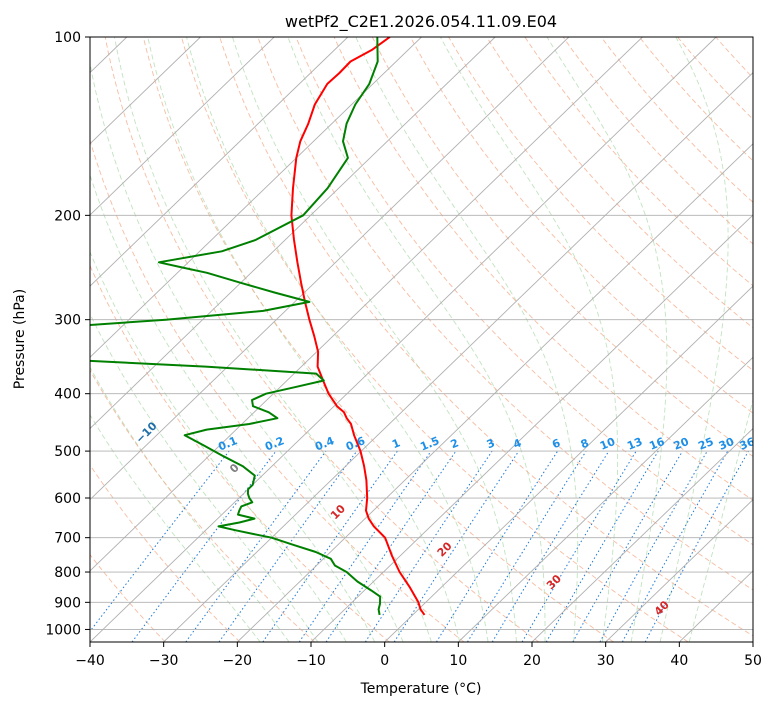 The height and width of the screenshot is (712, 775). I want to click on x-tick-label: 0, so click(384, 661).